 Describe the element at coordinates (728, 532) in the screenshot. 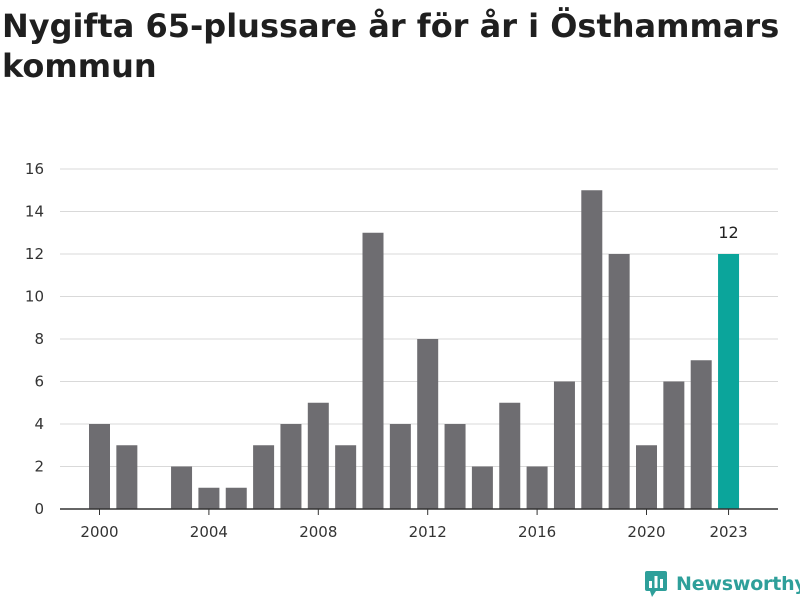

I see `x-tick-label: 2023` at that location.